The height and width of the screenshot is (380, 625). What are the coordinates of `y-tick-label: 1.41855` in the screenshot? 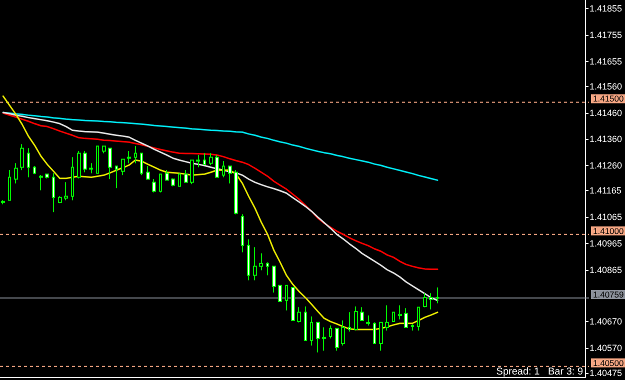 It's located at (605, 8).